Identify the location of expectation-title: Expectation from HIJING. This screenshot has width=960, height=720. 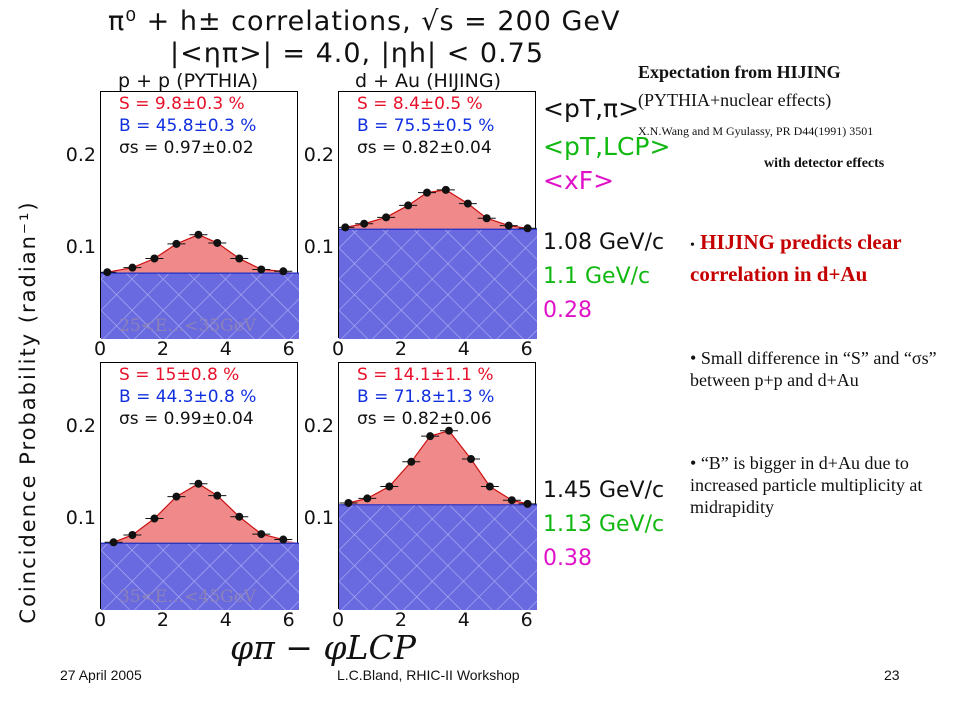
(739, 72).